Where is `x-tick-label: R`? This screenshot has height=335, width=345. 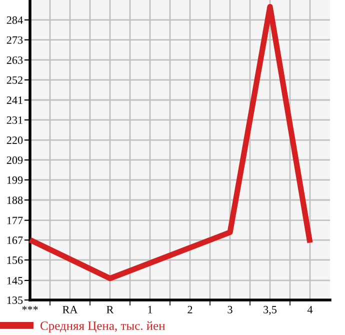
x-tick-label: R is located at coordinates (110, 310).